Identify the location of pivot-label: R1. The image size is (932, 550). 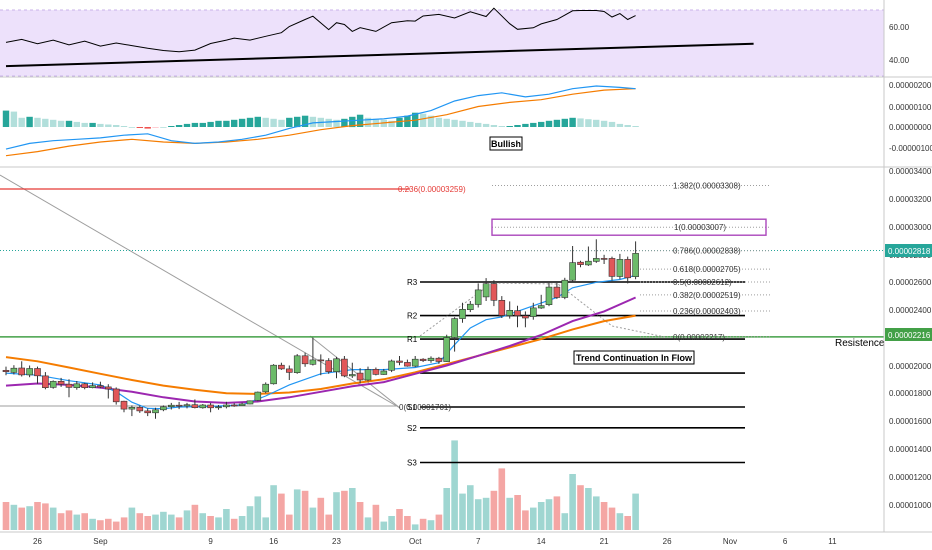
(412, 339).